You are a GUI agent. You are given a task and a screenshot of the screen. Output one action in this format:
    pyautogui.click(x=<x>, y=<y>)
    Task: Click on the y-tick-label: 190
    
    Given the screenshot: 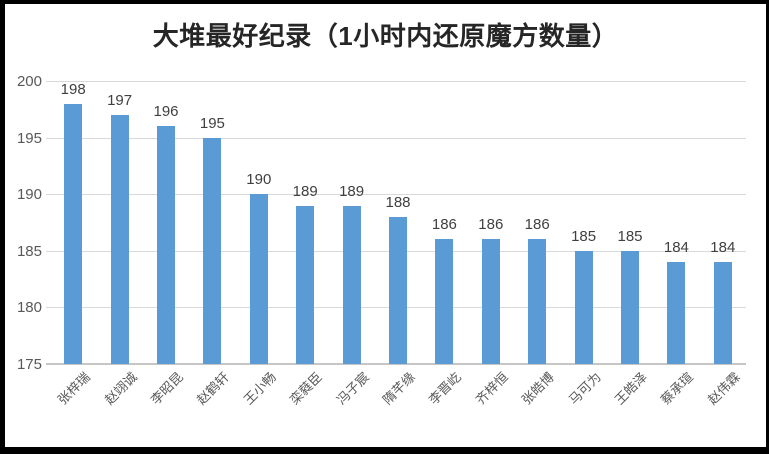 What is the action you would take?
    pyautogui.click(x=29, y=195)
    